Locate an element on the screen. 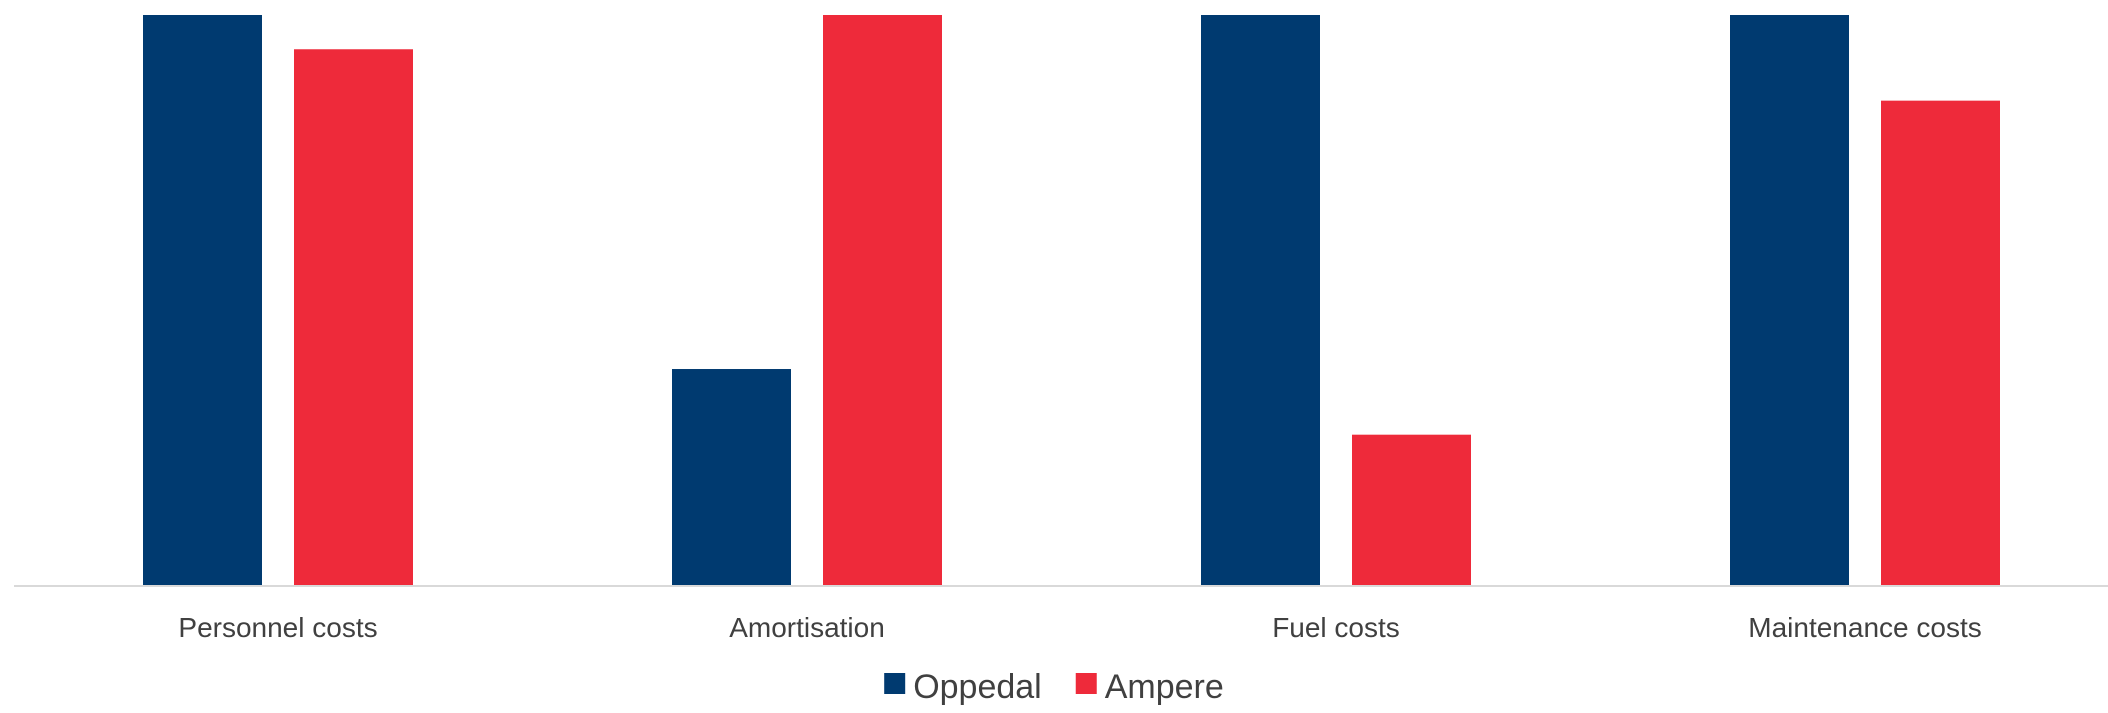 The image size is (2108, 713). bar-oppedal-personnel-costs is located at coordinates (202, 300).